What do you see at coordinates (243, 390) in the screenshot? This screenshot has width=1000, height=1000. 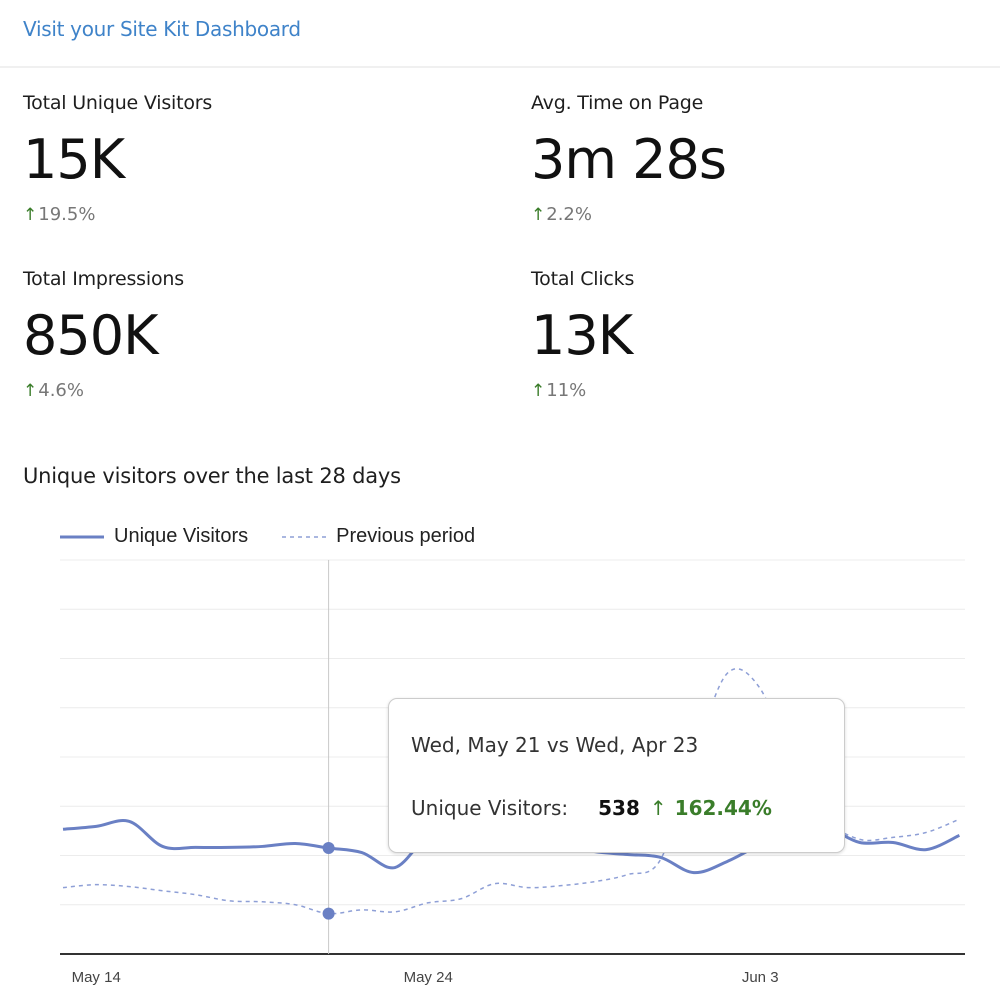 I see `metric-change: ↑4.6%` at bounding box center [243, 390].